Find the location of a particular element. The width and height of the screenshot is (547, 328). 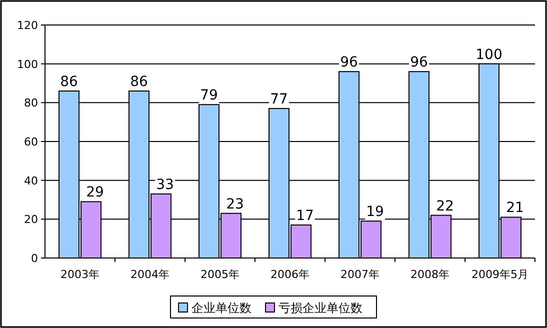

legend-label: 亏损企业单位数 is located at coordinates (320, 308).